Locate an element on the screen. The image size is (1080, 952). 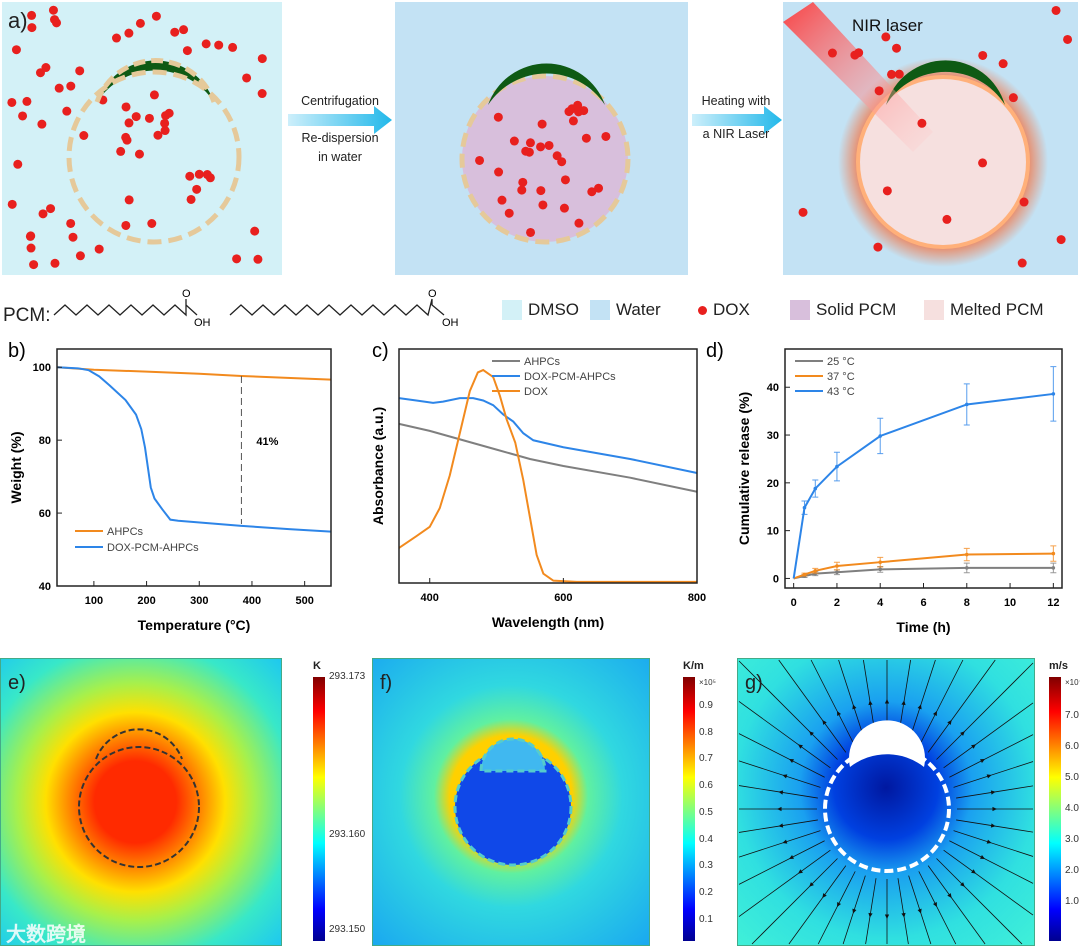
series-line is located at coordinates (923, 573).